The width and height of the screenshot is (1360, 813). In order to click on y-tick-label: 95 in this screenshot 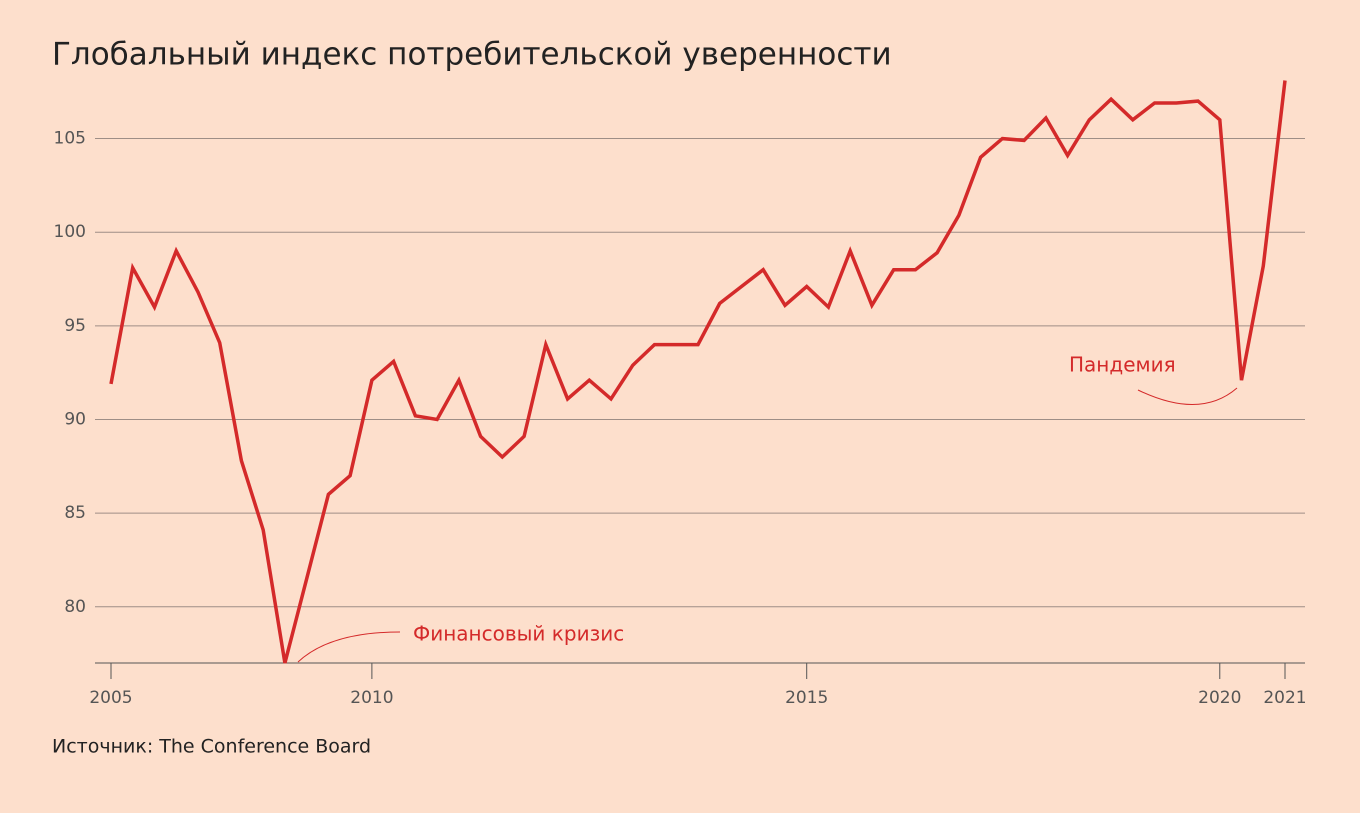, I will do `click(75, 326)`.